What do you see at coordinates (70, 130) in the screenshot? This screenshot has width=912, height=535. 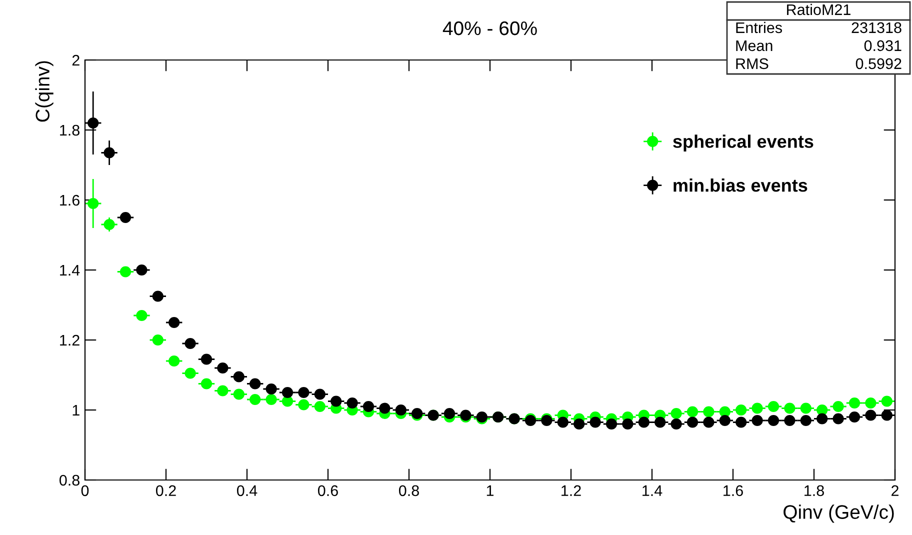 I see `y-tick-label: 1.8` at bounding box center [70, 130].